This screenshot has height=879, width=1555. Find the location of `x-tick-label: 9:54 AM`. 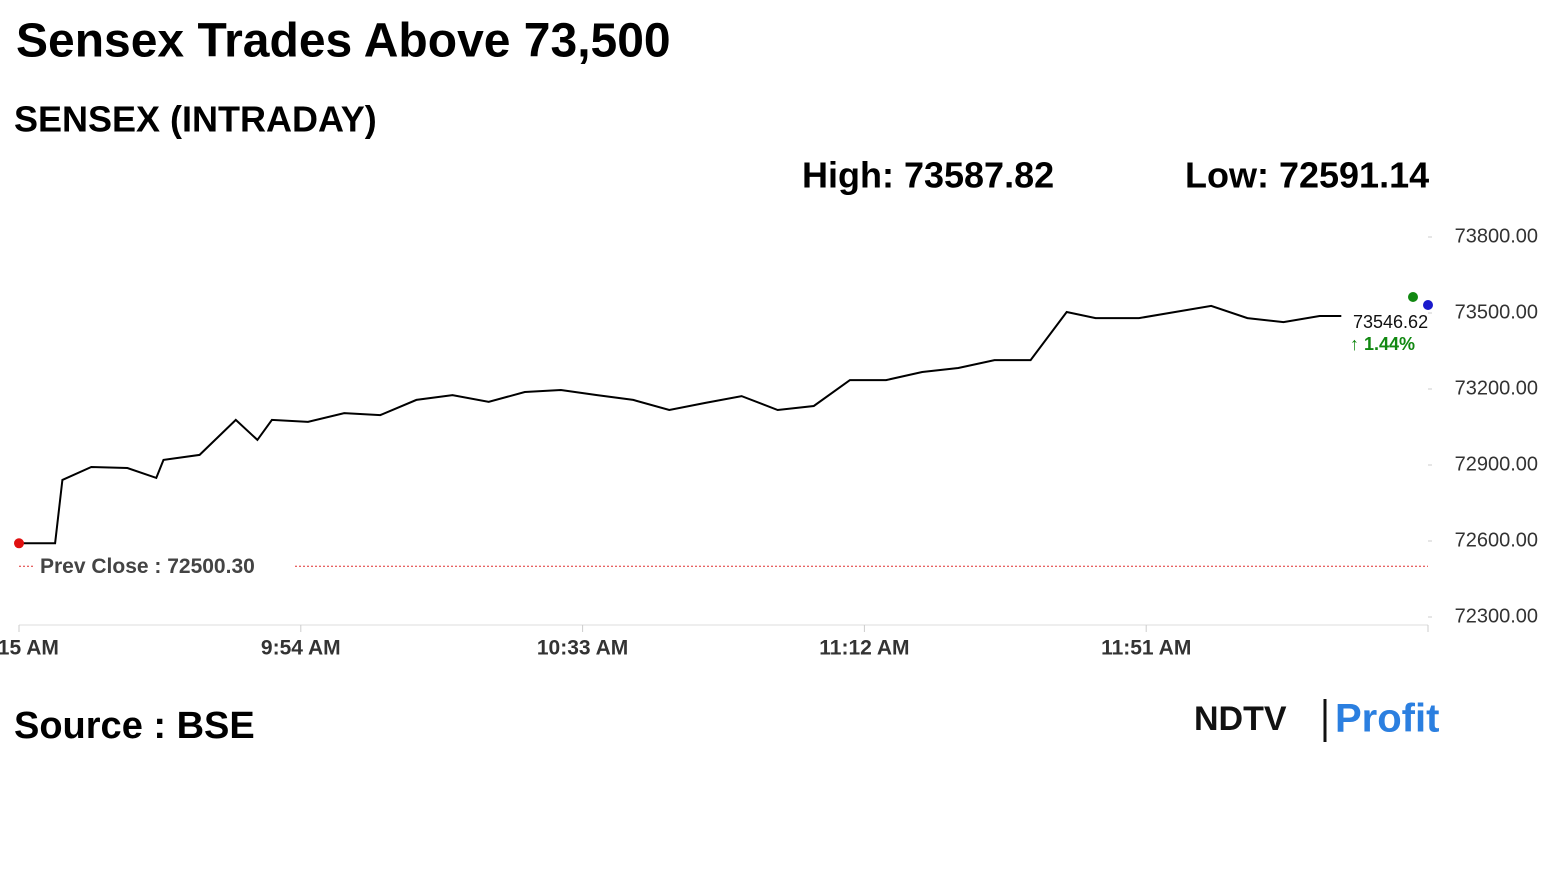

x-tick-label: 9:54 AM is located at coordinates (301, 648).